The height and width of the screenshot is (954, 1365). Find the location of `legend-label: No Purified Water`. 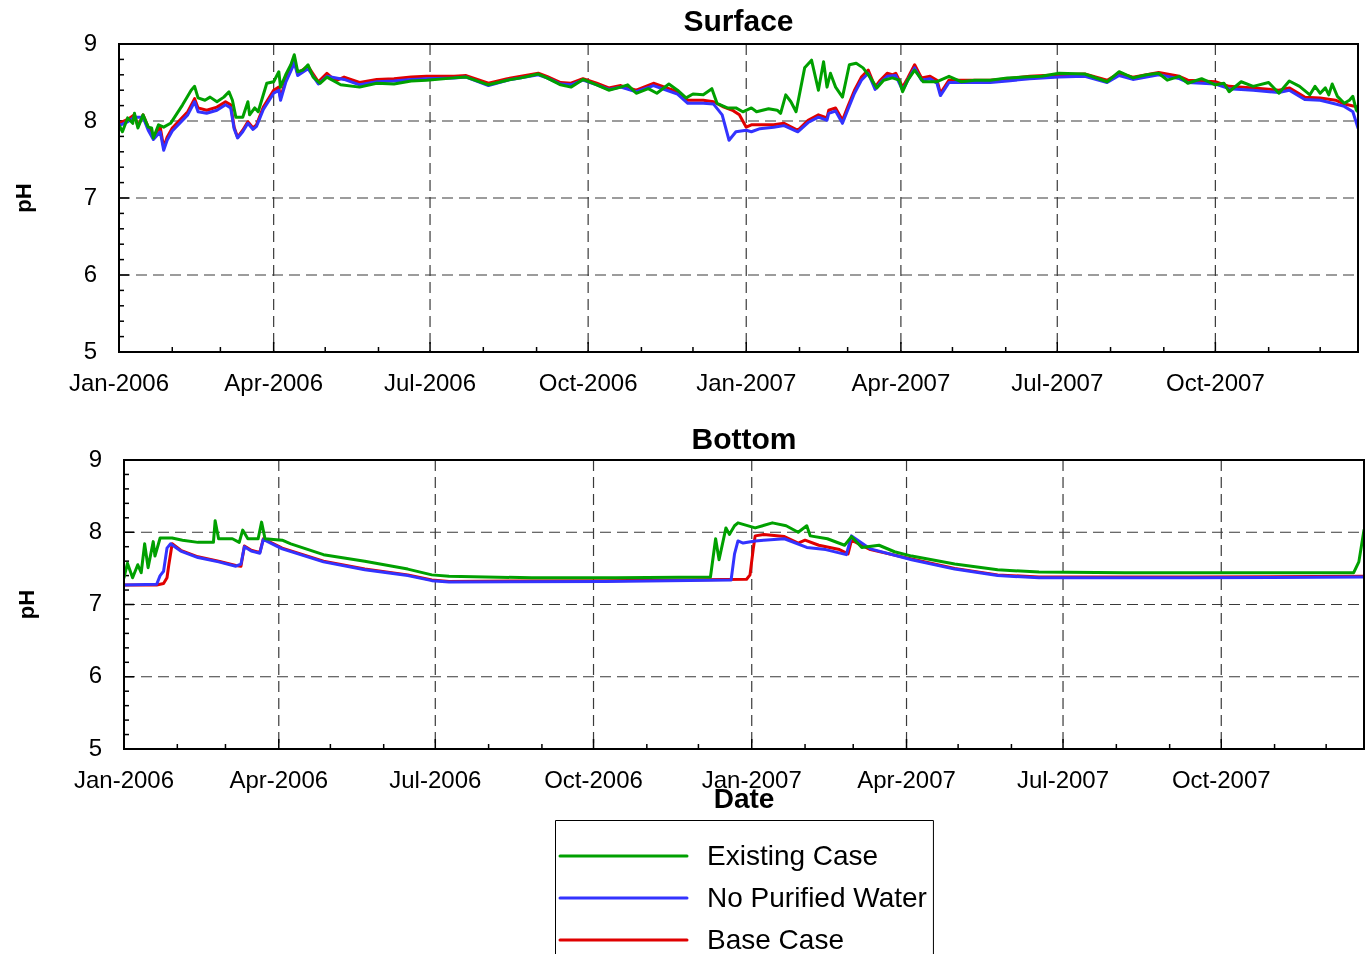

legend-label: No Purified Water is located at coordinates (817, 897).